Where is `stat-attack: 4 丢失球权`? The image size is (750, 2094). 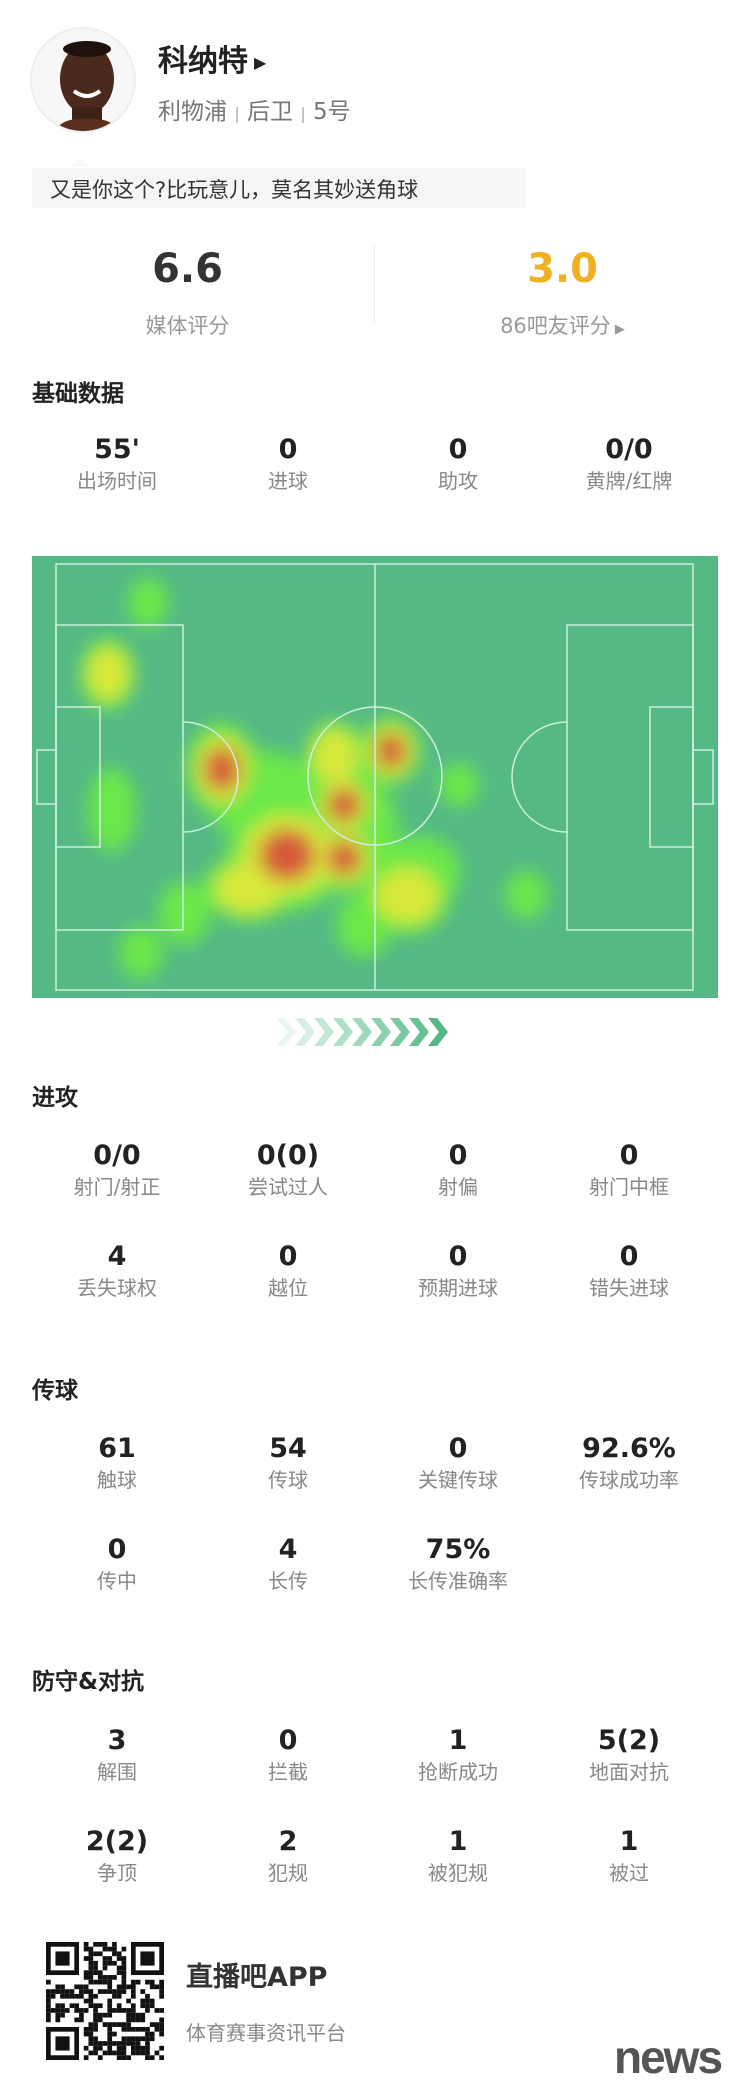
stat-attack: 4 丢失球权 is located at coordinates (117, 1271).